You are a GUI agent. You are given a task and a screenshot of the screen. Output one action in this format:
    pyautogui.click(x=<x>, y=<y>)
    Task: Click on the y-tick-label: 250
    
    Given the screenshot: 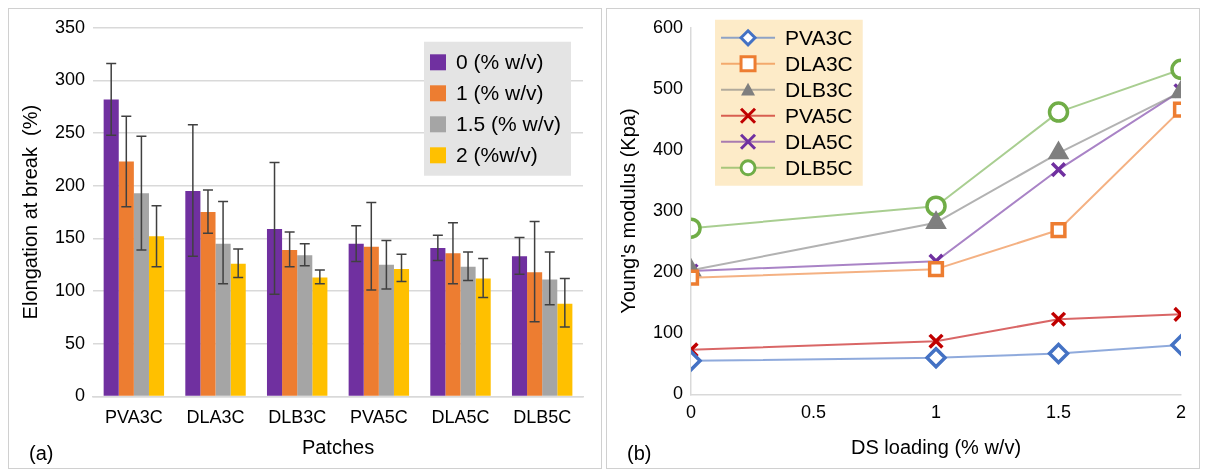 What is the action you would take?
    pyautogui.click(x=70, y=132)
    